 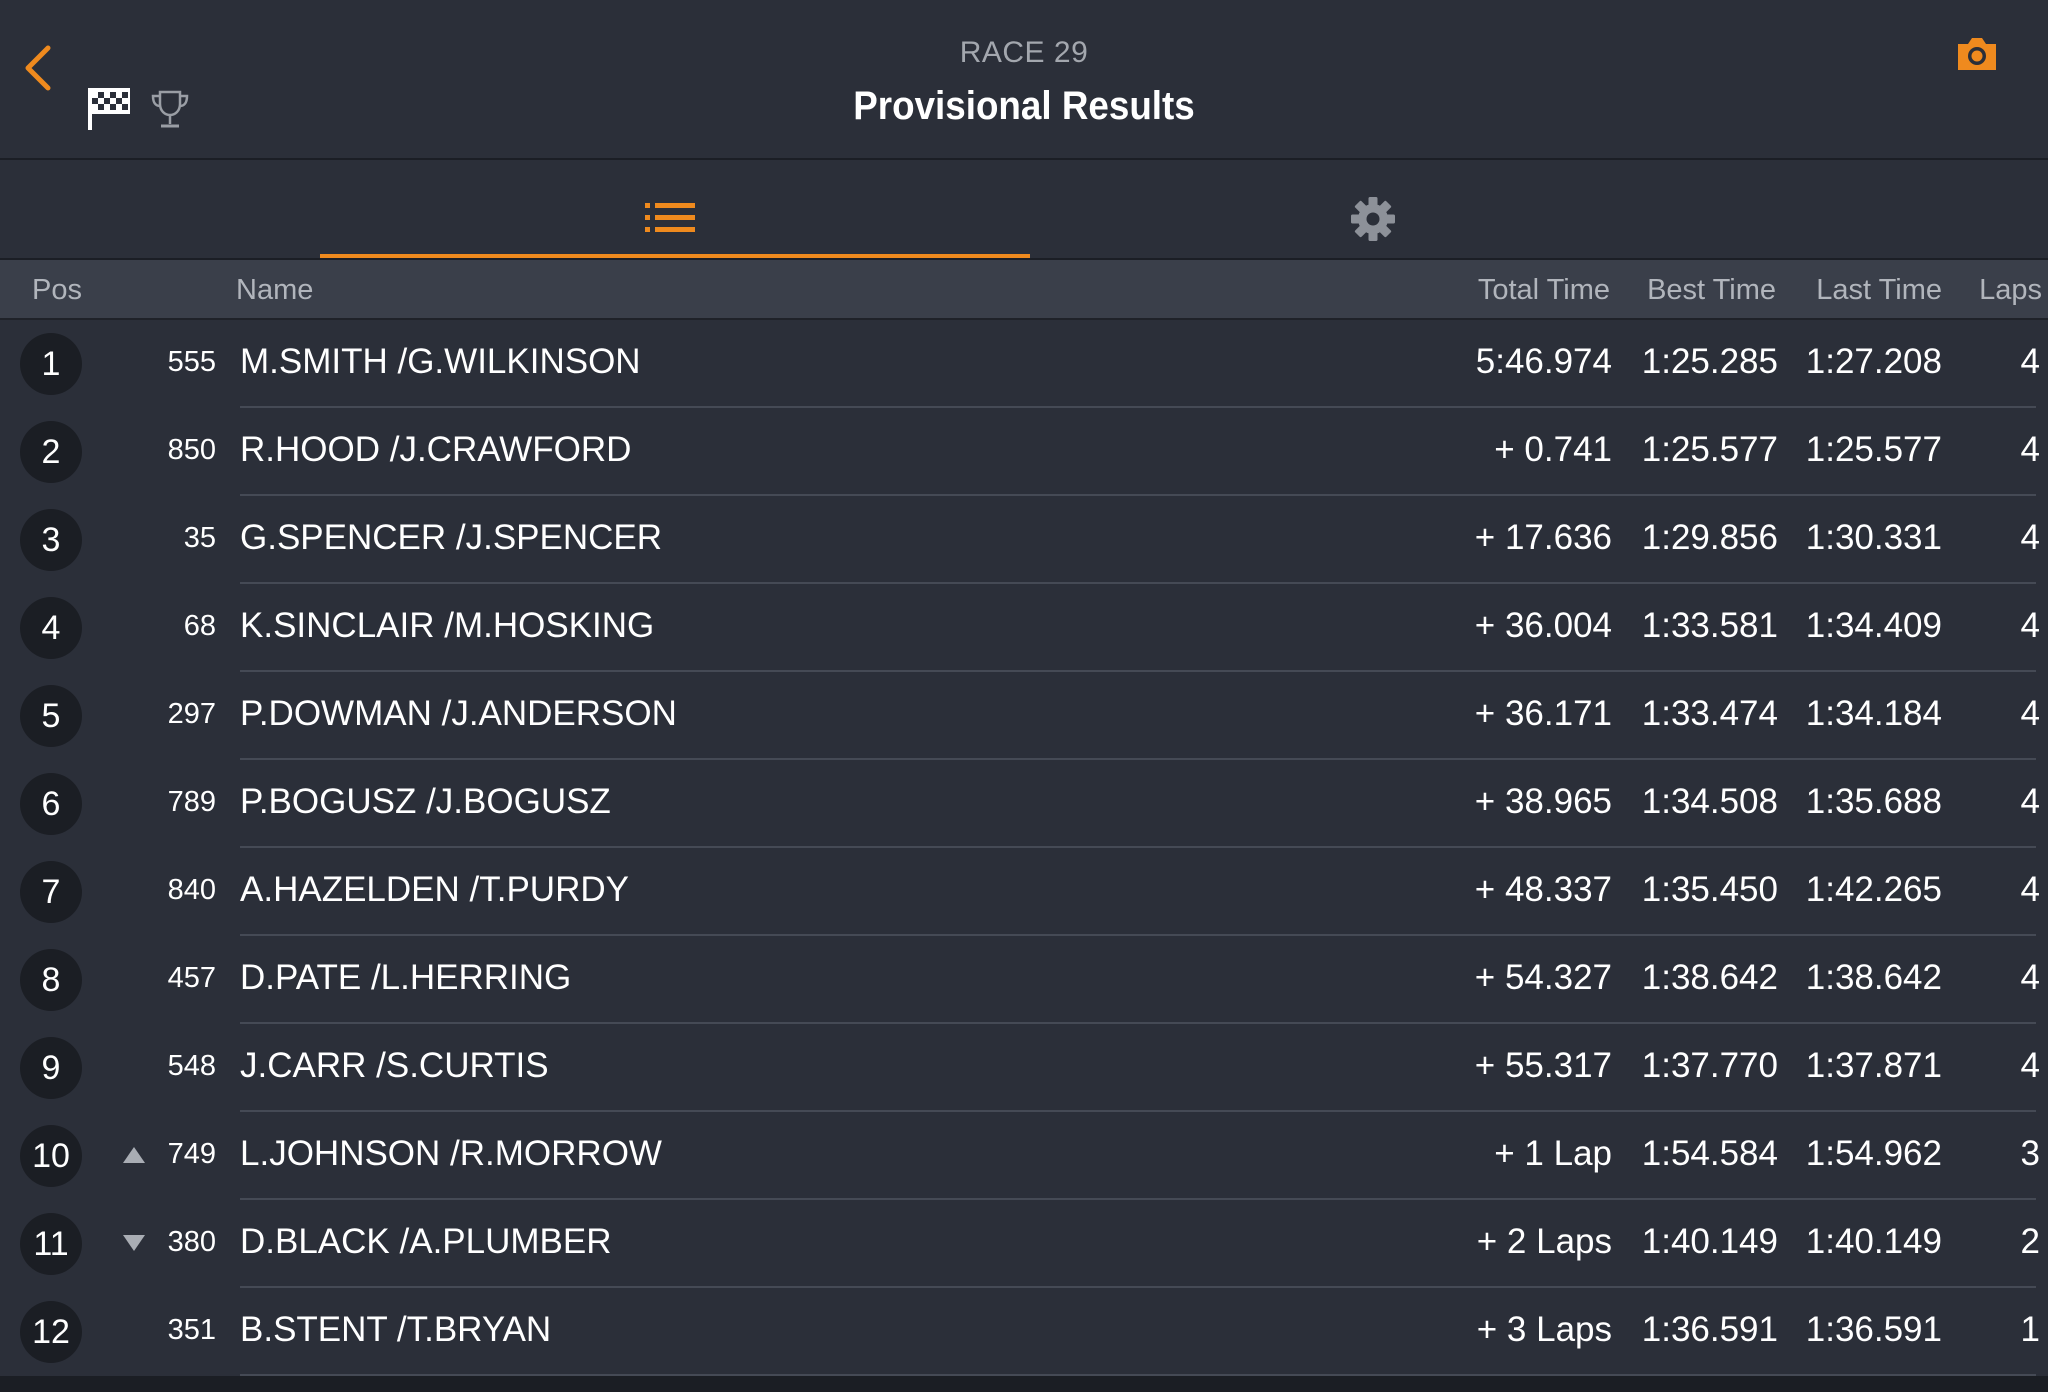 I want to click on driver-name: L.JOHNSON /R.MORROW, so click(x=451, y=1153).